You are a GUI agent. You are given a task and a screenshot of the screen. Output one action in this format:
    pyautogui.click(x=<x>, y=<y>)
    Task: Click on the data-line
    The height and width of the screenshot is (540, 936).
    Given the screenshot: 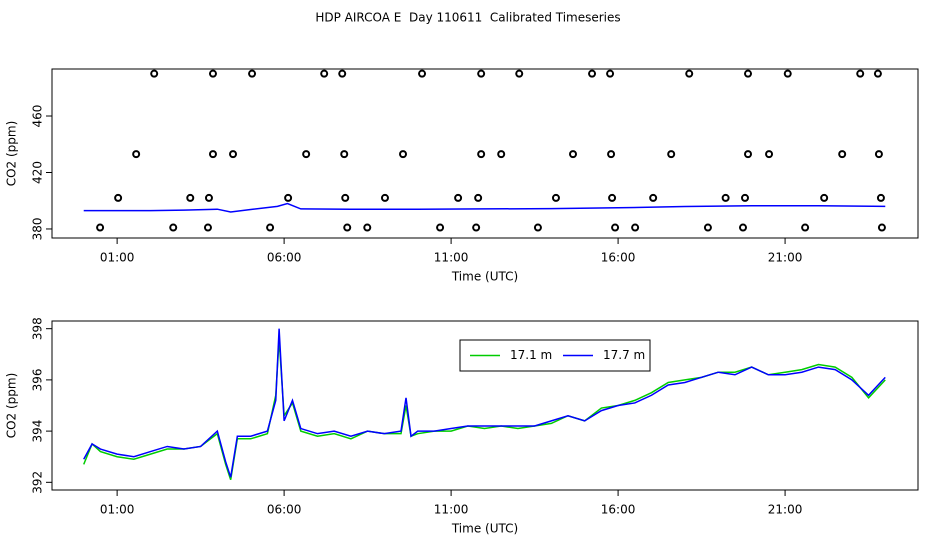 What is the action you would take?
    pyautogui.click(x=484, y=207)
    